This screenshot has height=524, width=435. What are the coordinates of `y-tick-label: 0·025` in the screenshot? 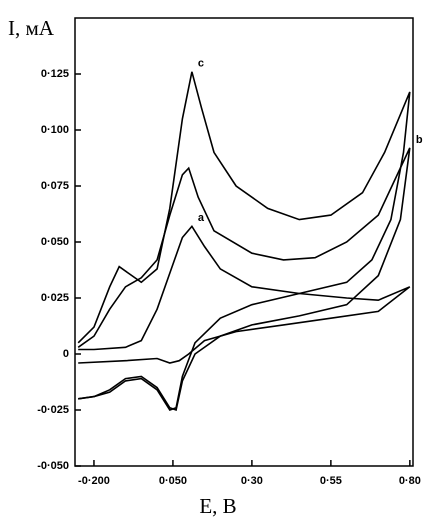 It's located at (55, 298).